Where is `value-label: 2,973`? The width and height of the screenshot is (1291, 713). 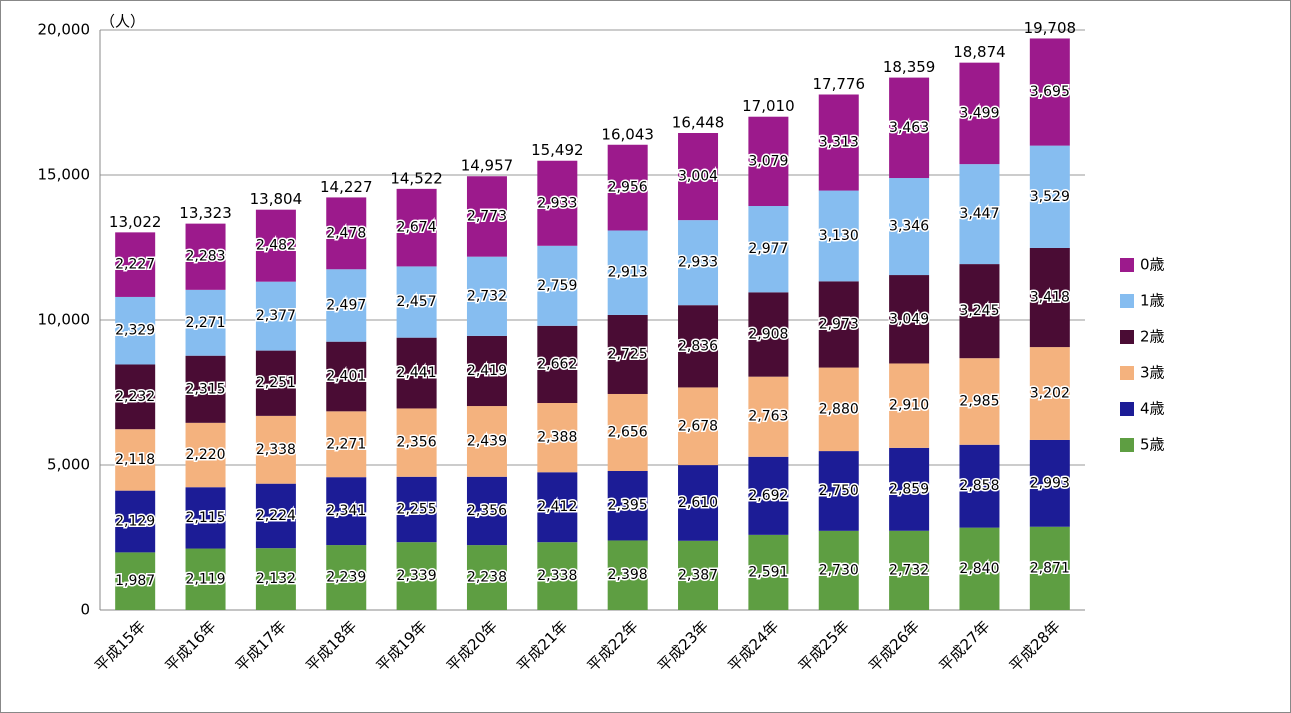 value-label: 2,973 is located at coordinates (839, 324).